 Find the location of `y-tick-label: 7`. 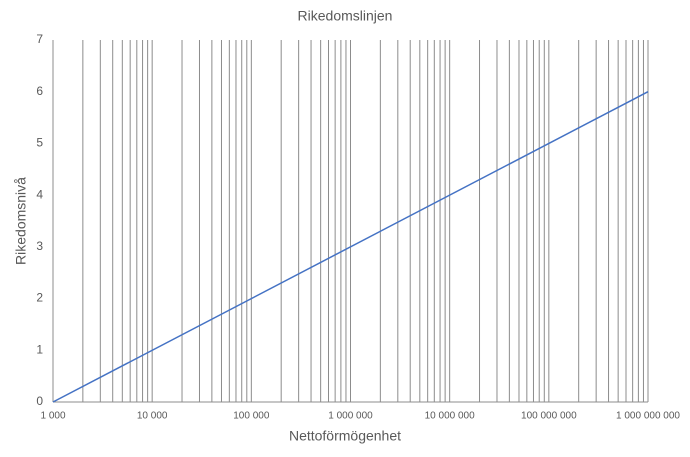

y-tick-label: 7 is located at coordinates (39, 39).